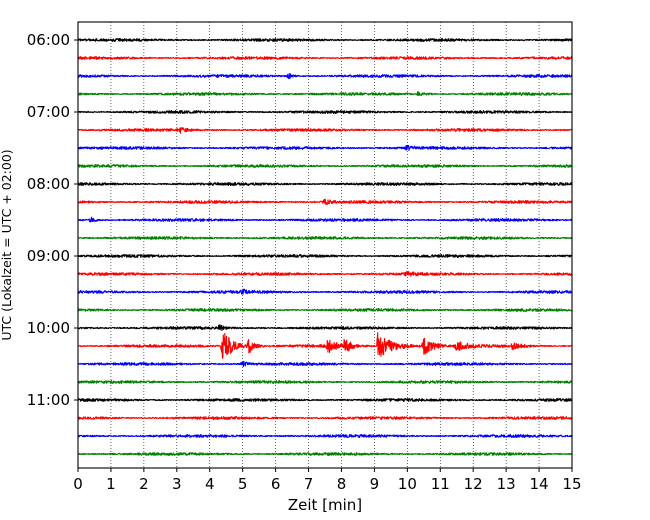 The height and width of the screenshot is (520, 650). I want to click on x-tick-label: 4, so click(210, 484).